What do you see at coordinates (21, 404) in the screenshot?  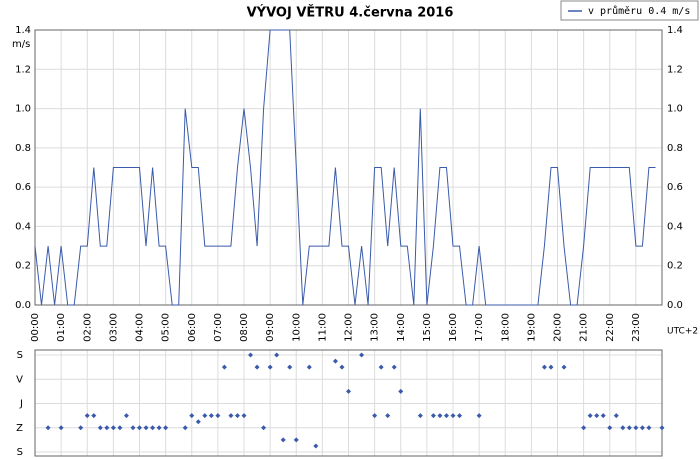 I see `y-tick-label: J` at bounding box center [21, 404].